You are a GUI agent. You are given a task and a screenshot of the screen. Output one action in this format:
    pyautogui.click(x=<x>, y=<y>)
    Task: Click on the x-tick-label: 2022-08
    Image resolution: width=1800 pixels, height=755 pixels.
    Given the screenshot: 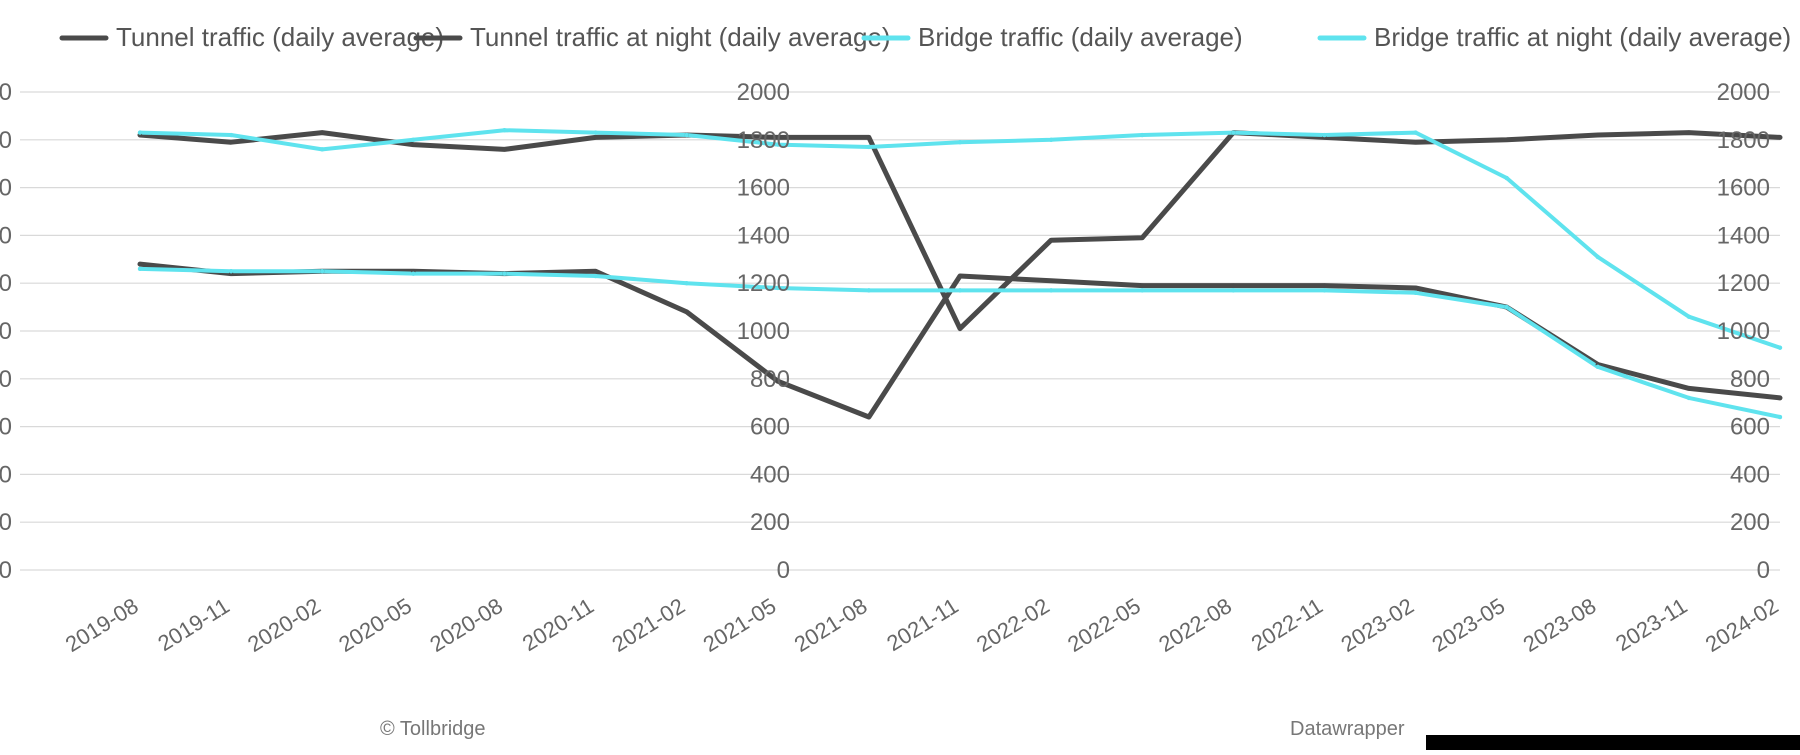 What is the action you would take?
    pyautogui.click(x=1195, y=625)
    